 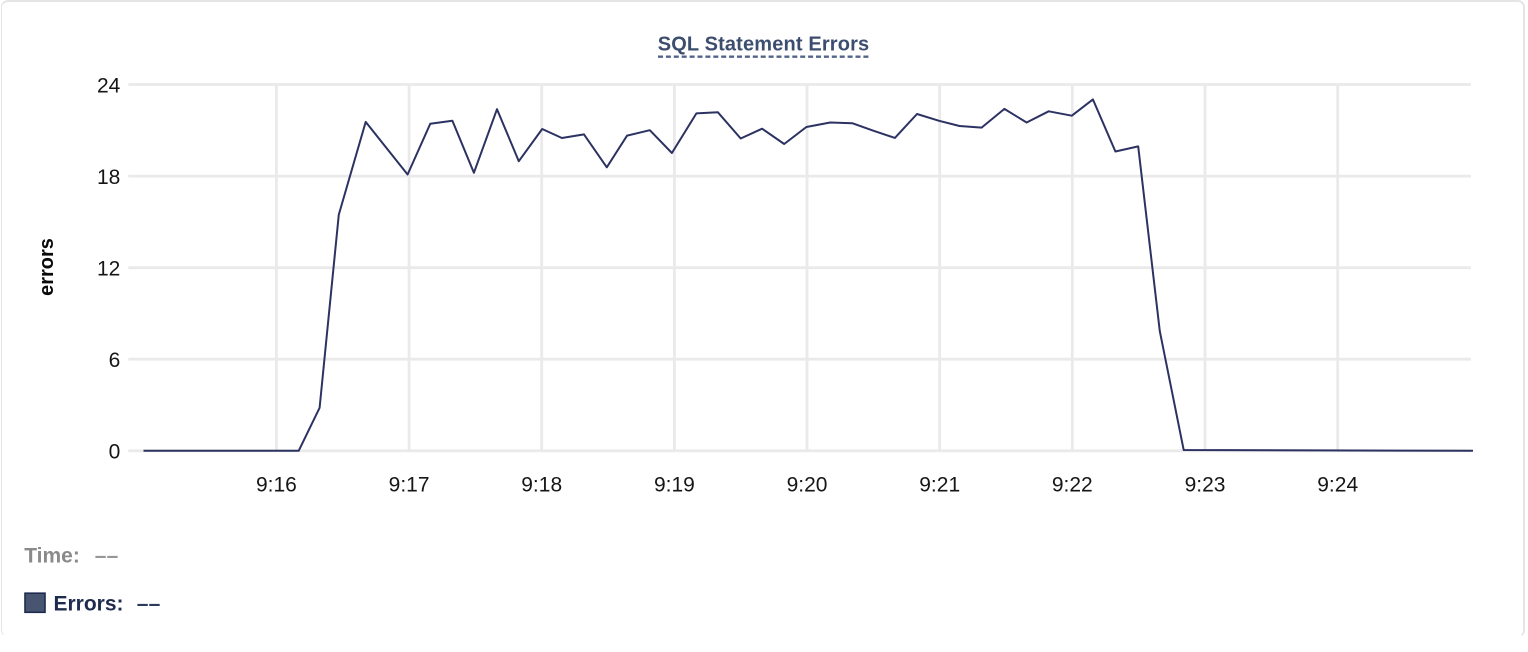 What do you see at coordinates (939, 485) in the screenshot?
I see `svg-text: 9:21` at bounding box center [939, 485].